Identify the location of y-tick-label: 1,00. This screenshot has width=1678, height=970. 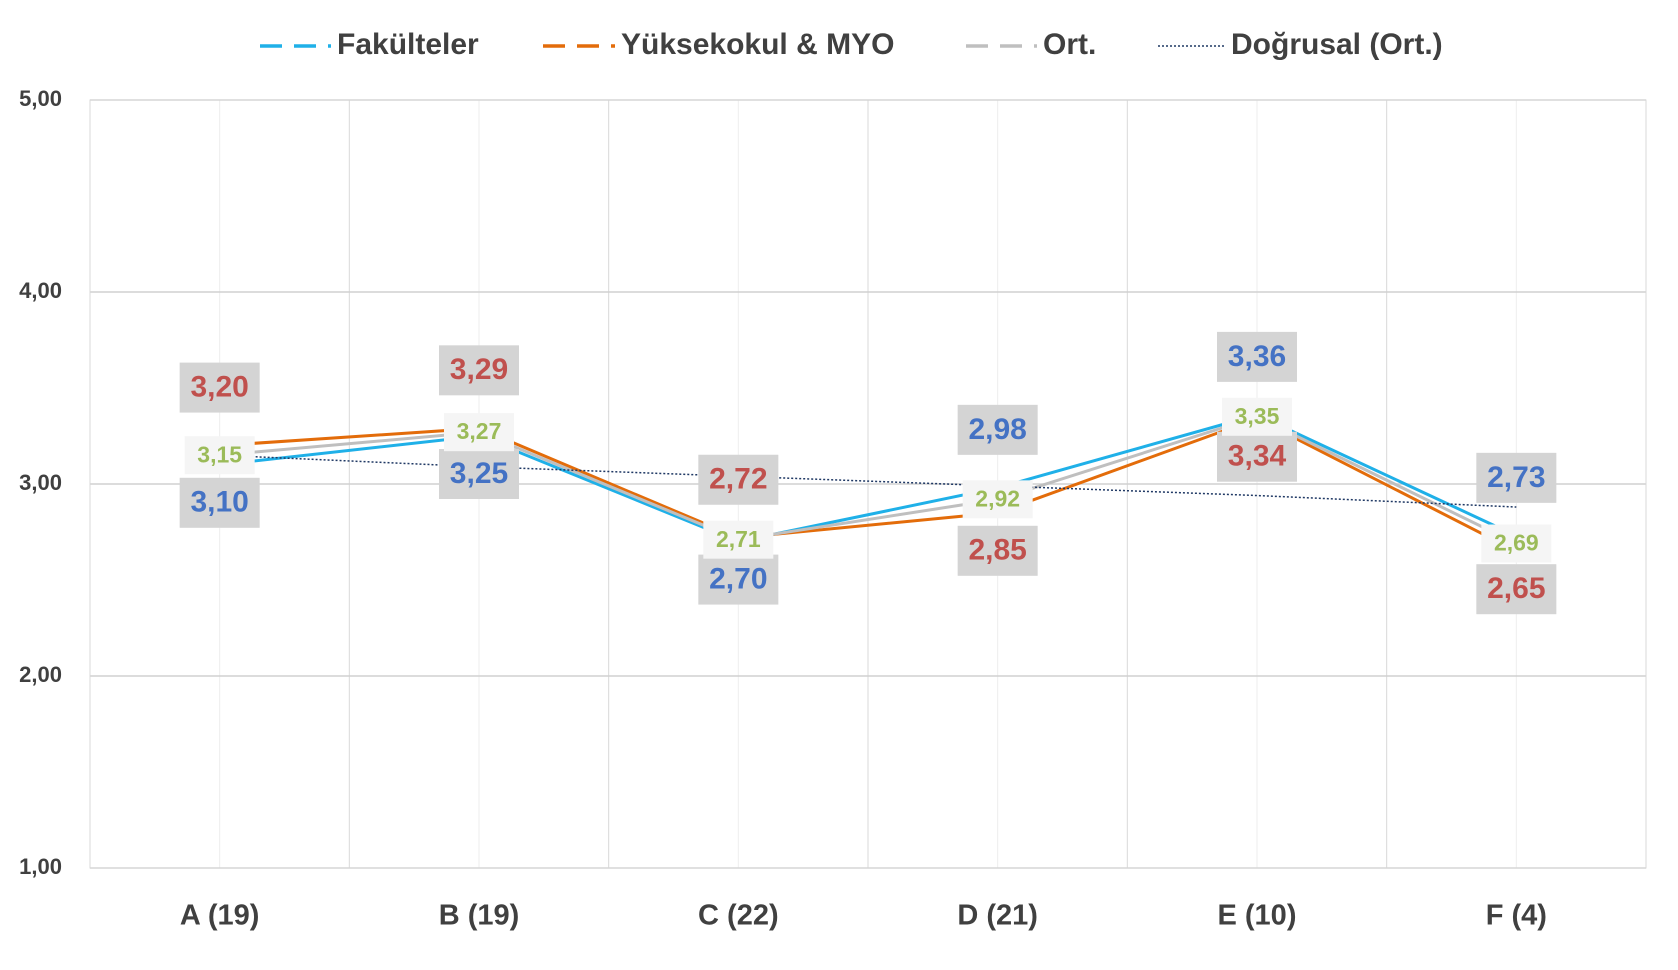
(40, 866).